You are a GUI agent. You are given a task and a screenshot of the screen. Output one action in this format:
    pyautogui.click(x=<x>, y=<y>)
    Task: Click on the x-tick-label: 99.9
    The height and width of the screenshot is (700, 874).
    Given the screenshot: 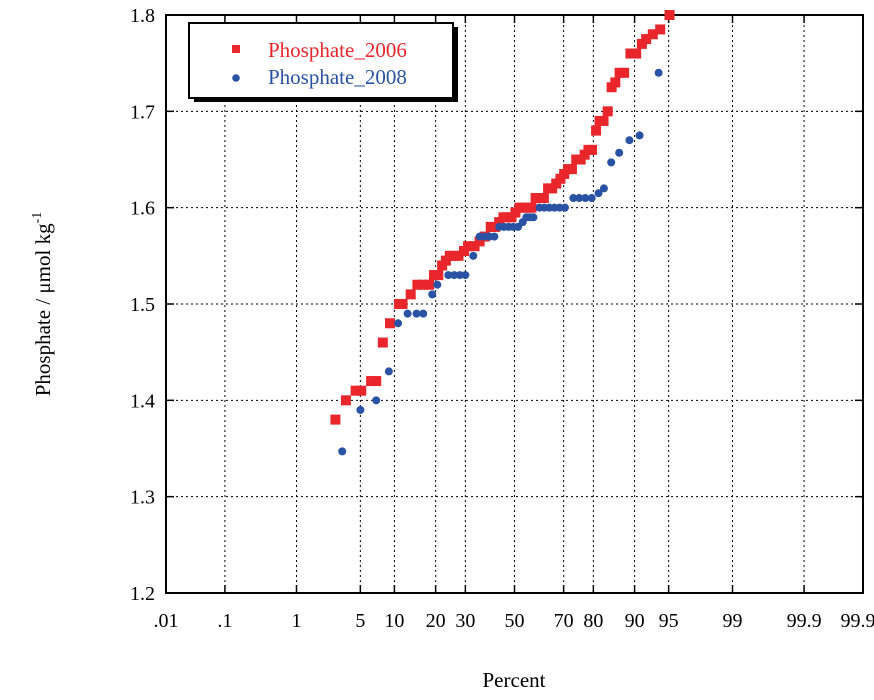 What is the action you would take?
    pyautogui.click(x=804, y=621)
    